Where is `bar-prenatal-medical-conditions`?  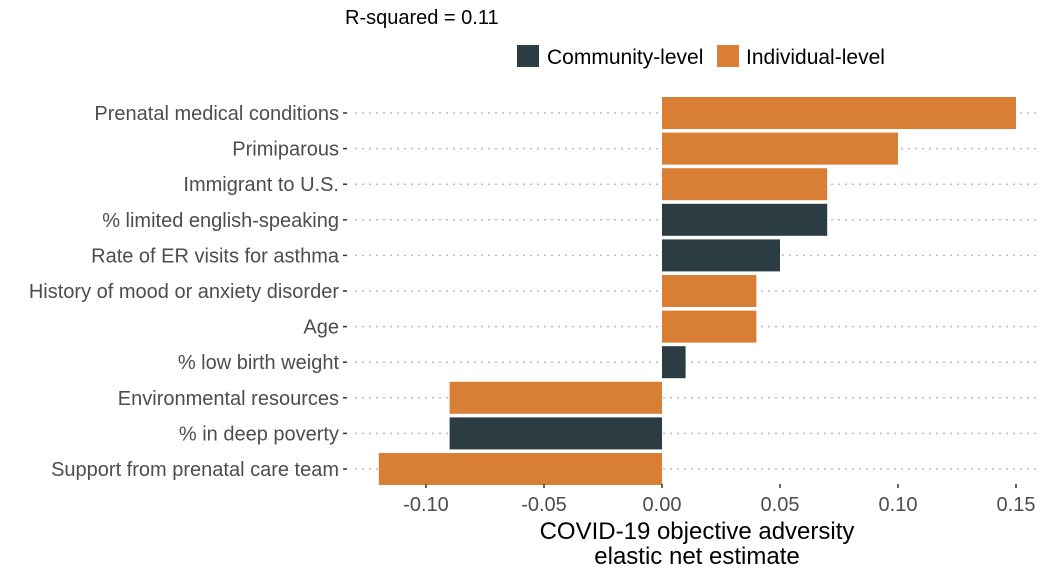 bar-prenatal-medical-conditions is located at coordinates (839, 113).